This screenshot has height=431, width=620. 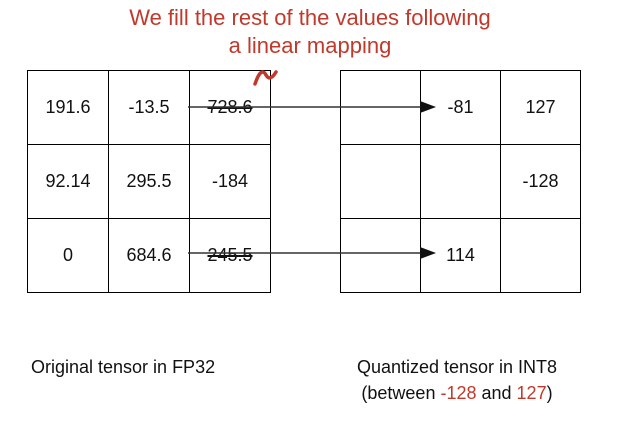 What do you see at coordinates (428, 107) in the screenshot?
I see `arrow-head-top-icon` at bounding box center [428, 107].